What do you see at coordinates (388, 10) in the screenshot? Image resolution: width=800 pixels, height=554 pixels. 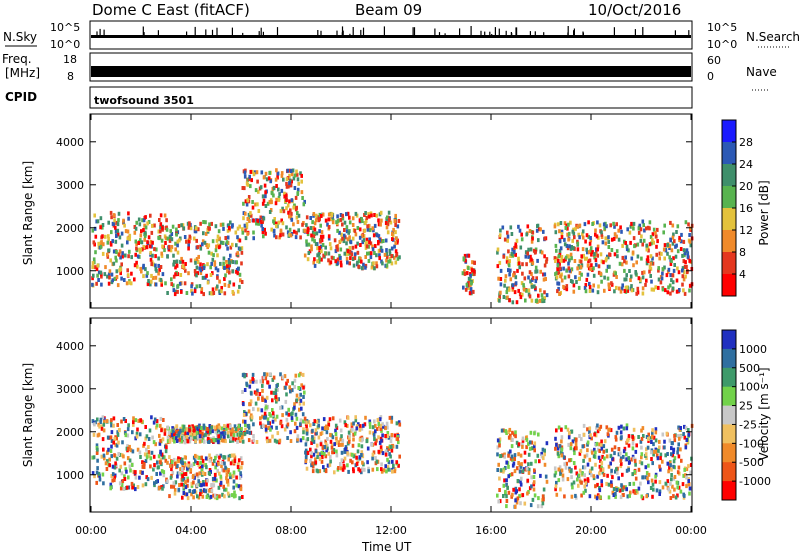 I see `beam-title: Beam 09` at bounding box center [388, 10].